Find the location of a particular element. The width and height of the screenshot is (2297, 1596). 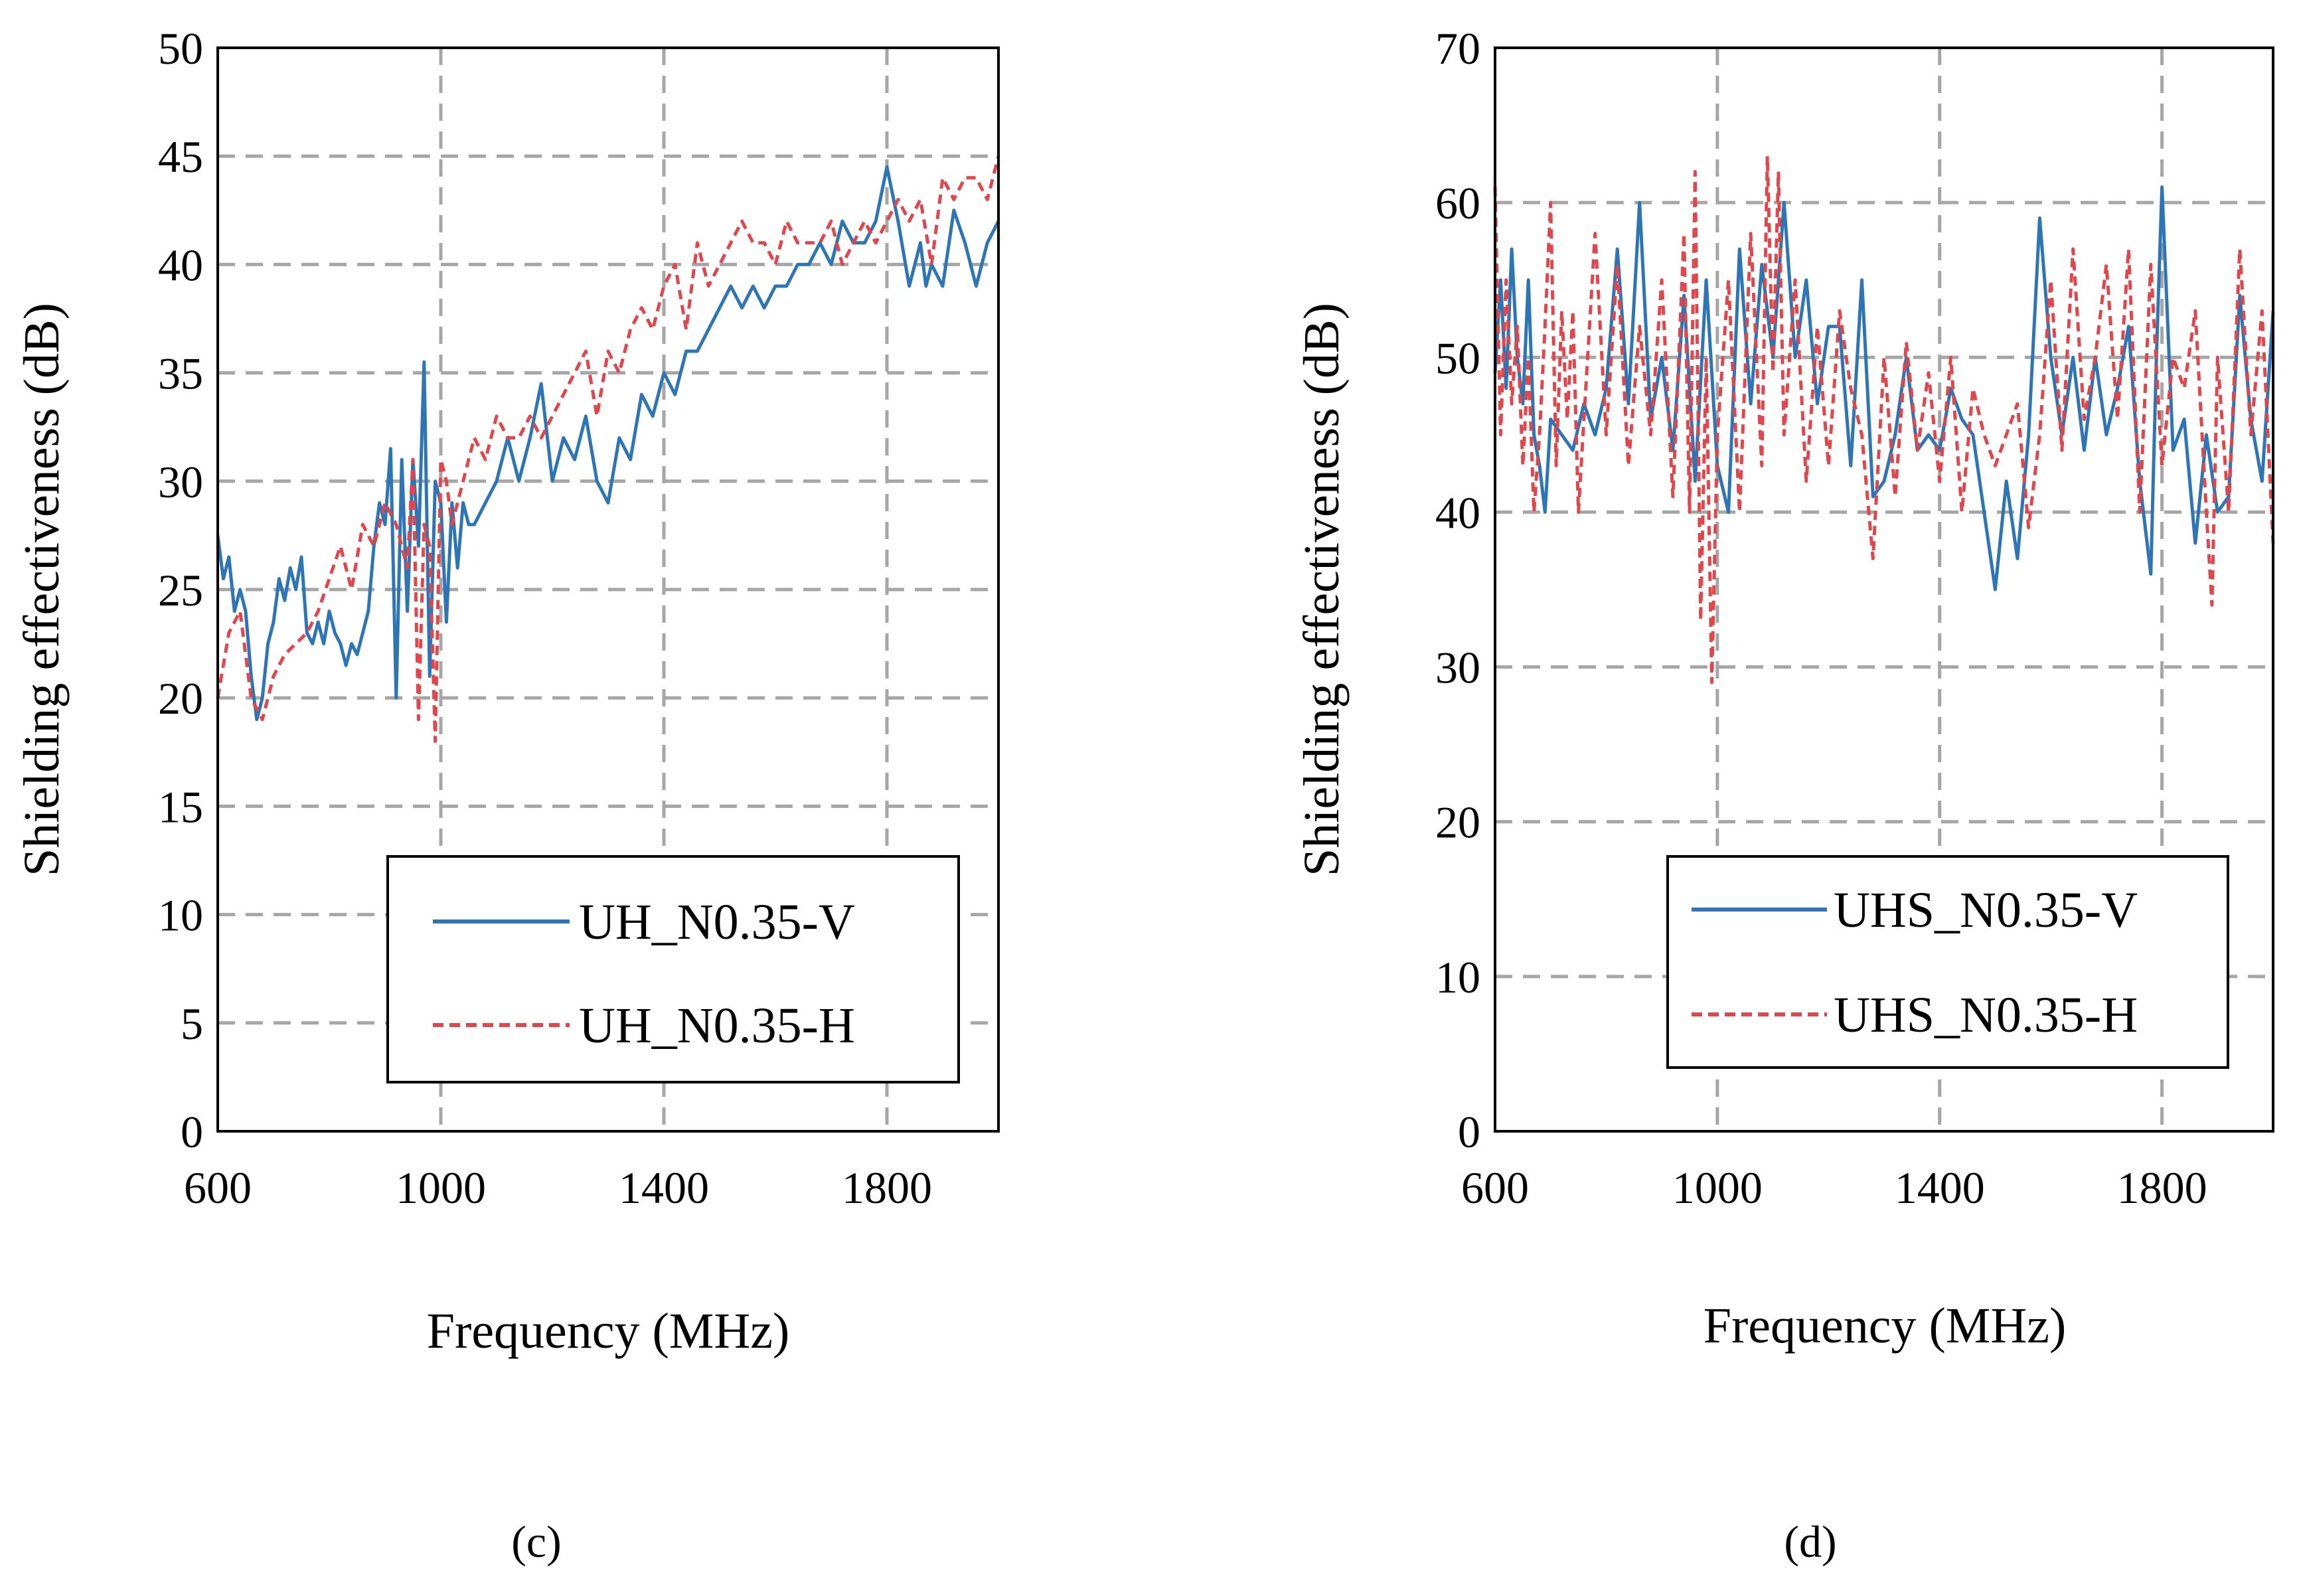

legend-label: UH_N0.35-V is located at coordinates (717, 922).